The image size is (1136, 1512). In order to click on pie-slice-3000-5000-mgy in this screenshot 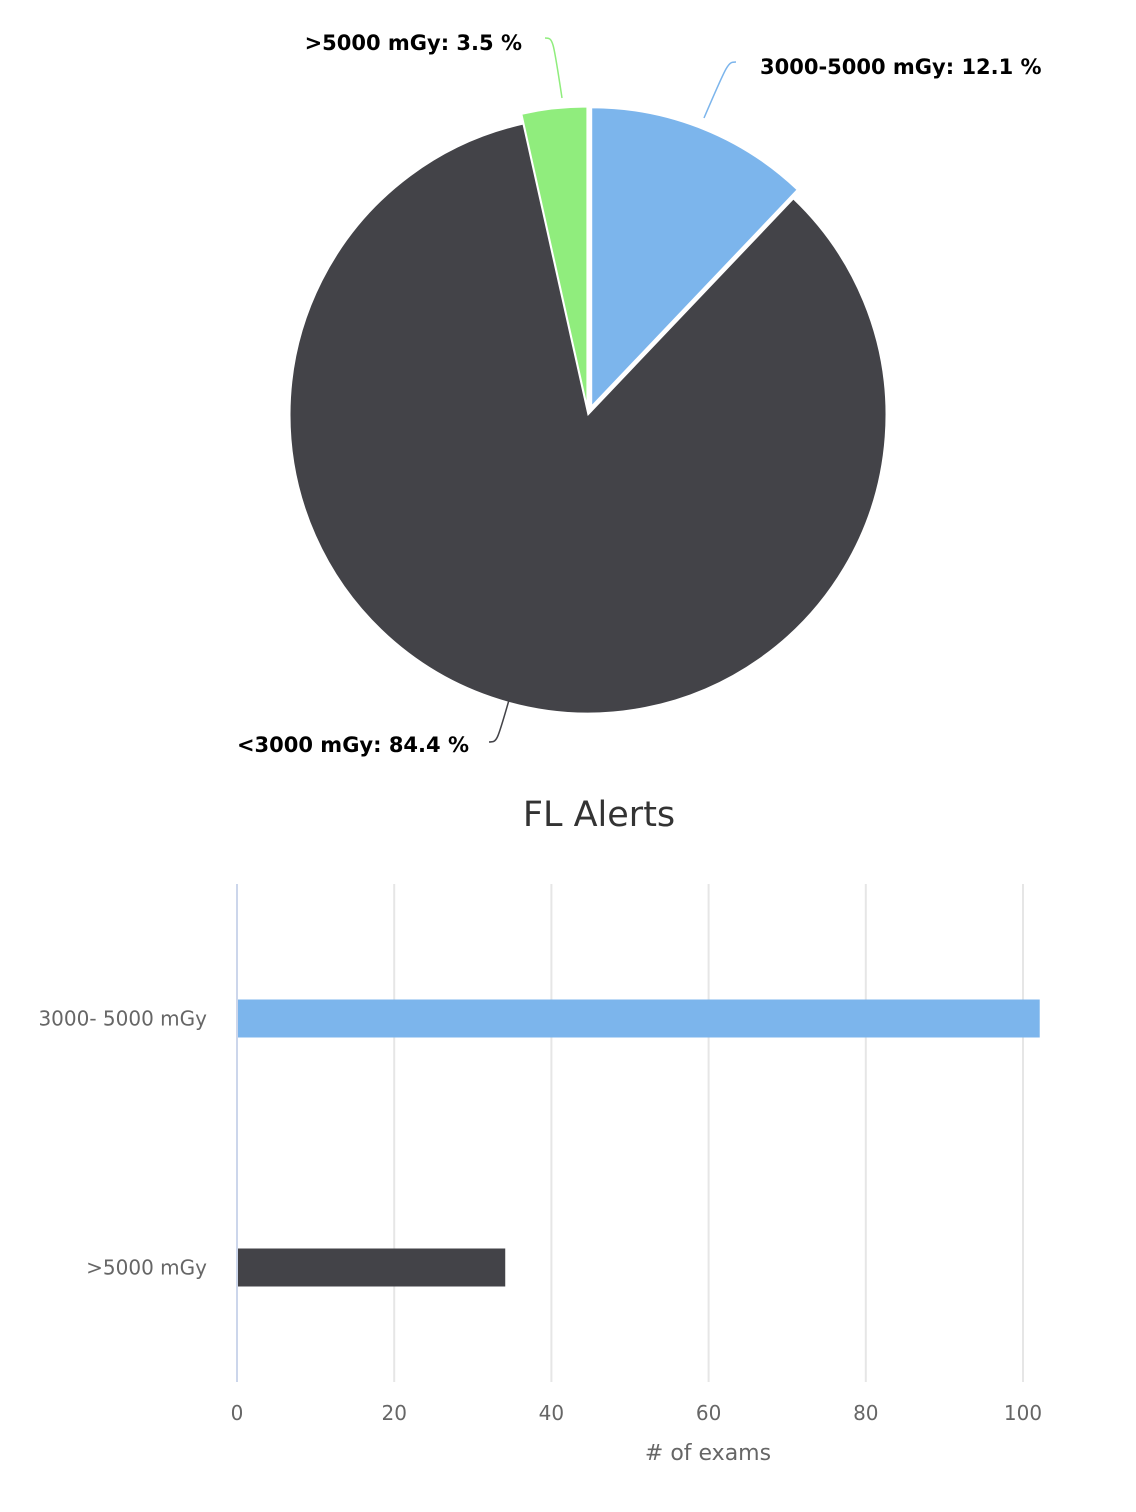, I will do `click(694, 257)`.